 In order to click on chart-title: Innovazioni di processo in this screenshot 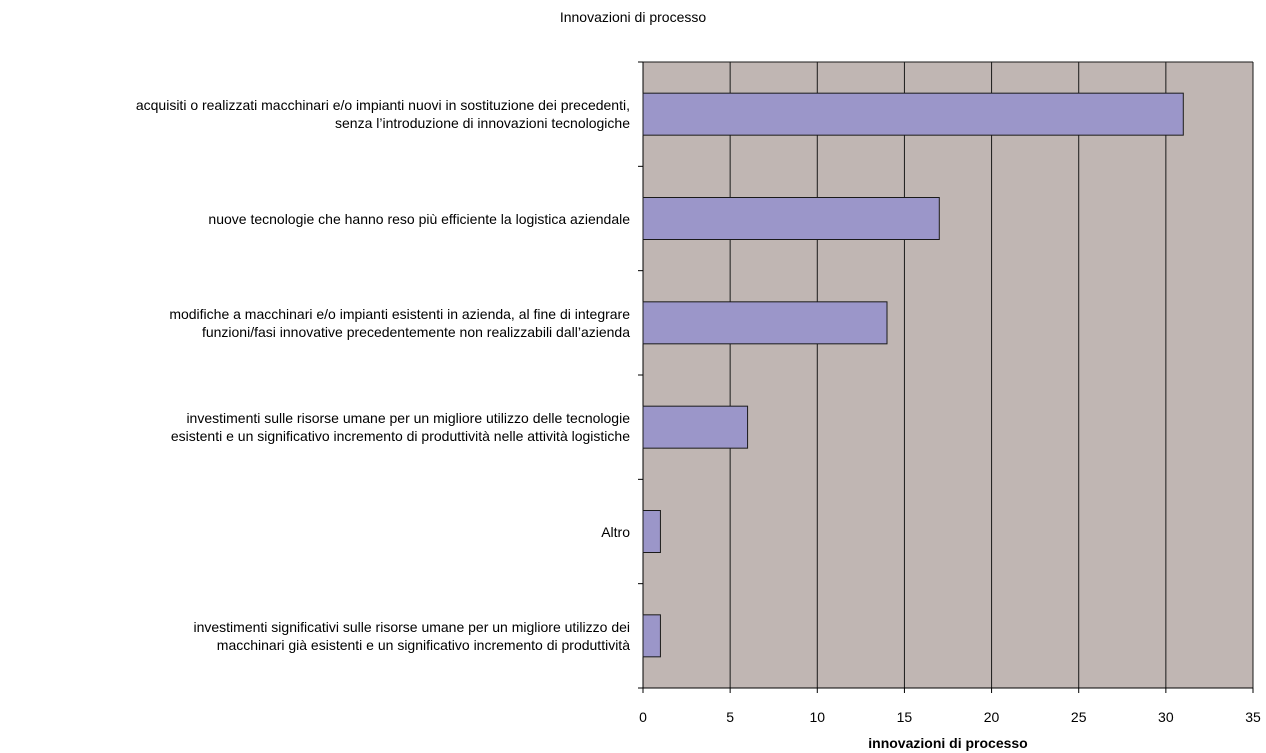, I will do `click(633, 17)`.